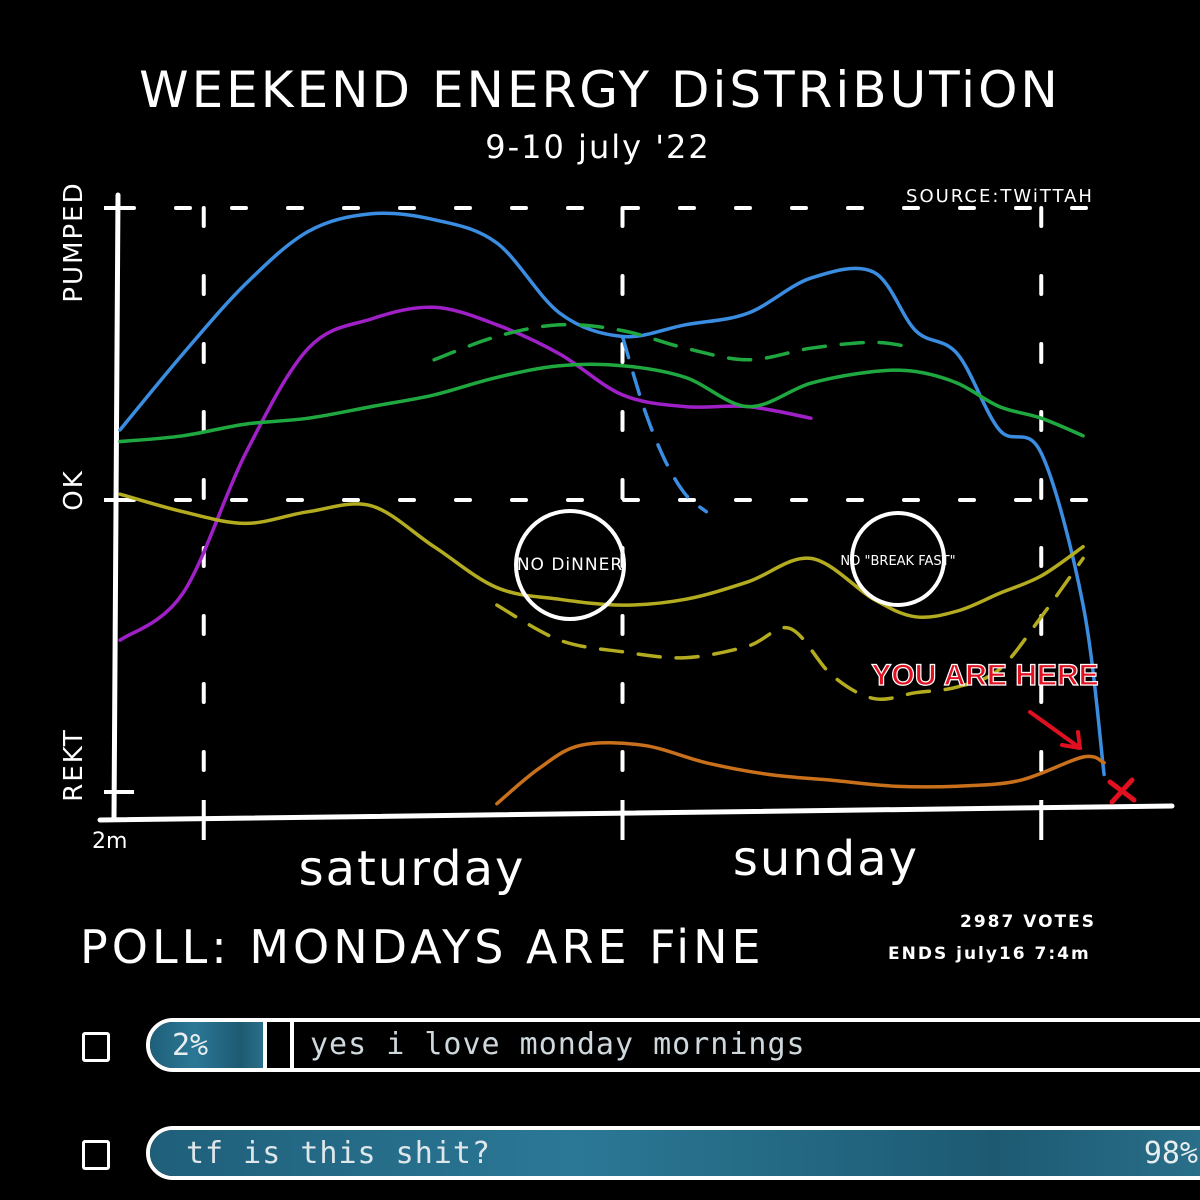 This screenshot has height=1200, width=1200. What do you see at coordinates (74, 764) in the screenshot?
I see `y-tick-label-rekt: REKT` at bounding box center [74, 764].